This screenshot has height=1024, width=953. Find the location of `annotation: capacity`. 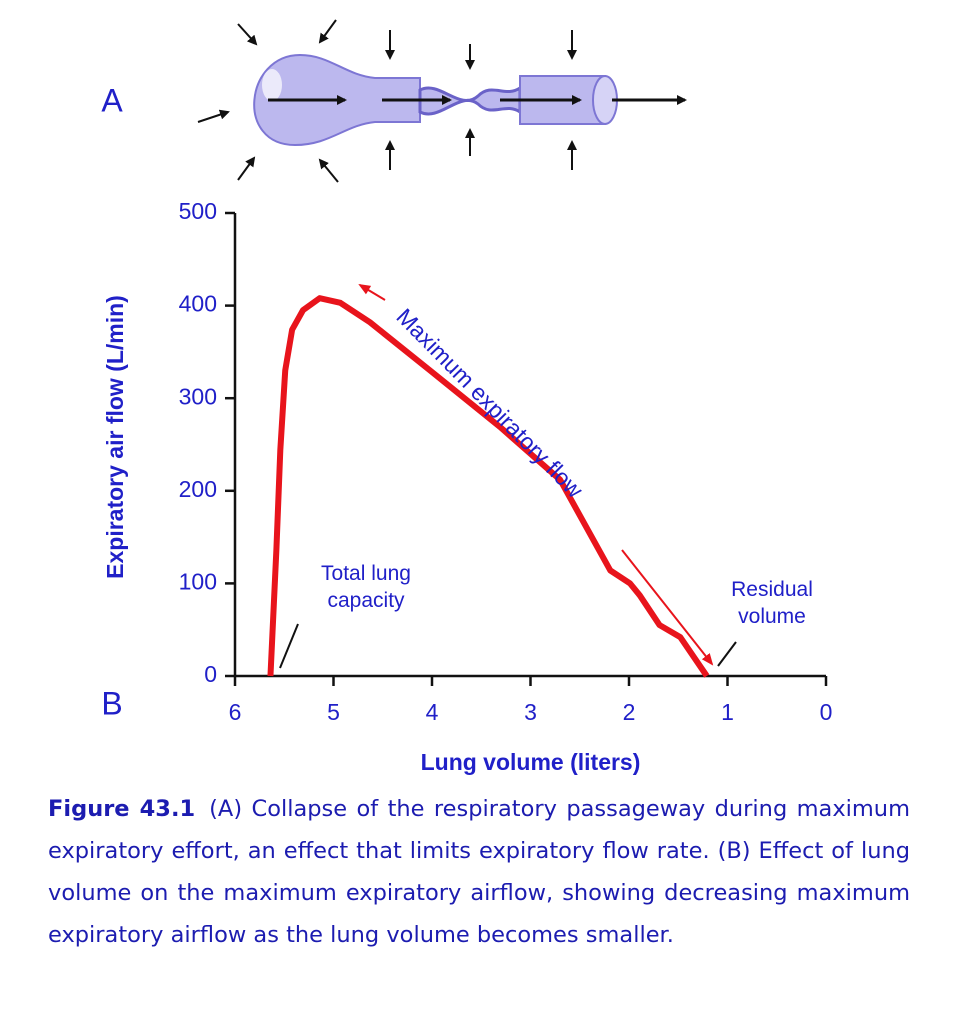

annotation: capacity is located at coordinates (366, 600).